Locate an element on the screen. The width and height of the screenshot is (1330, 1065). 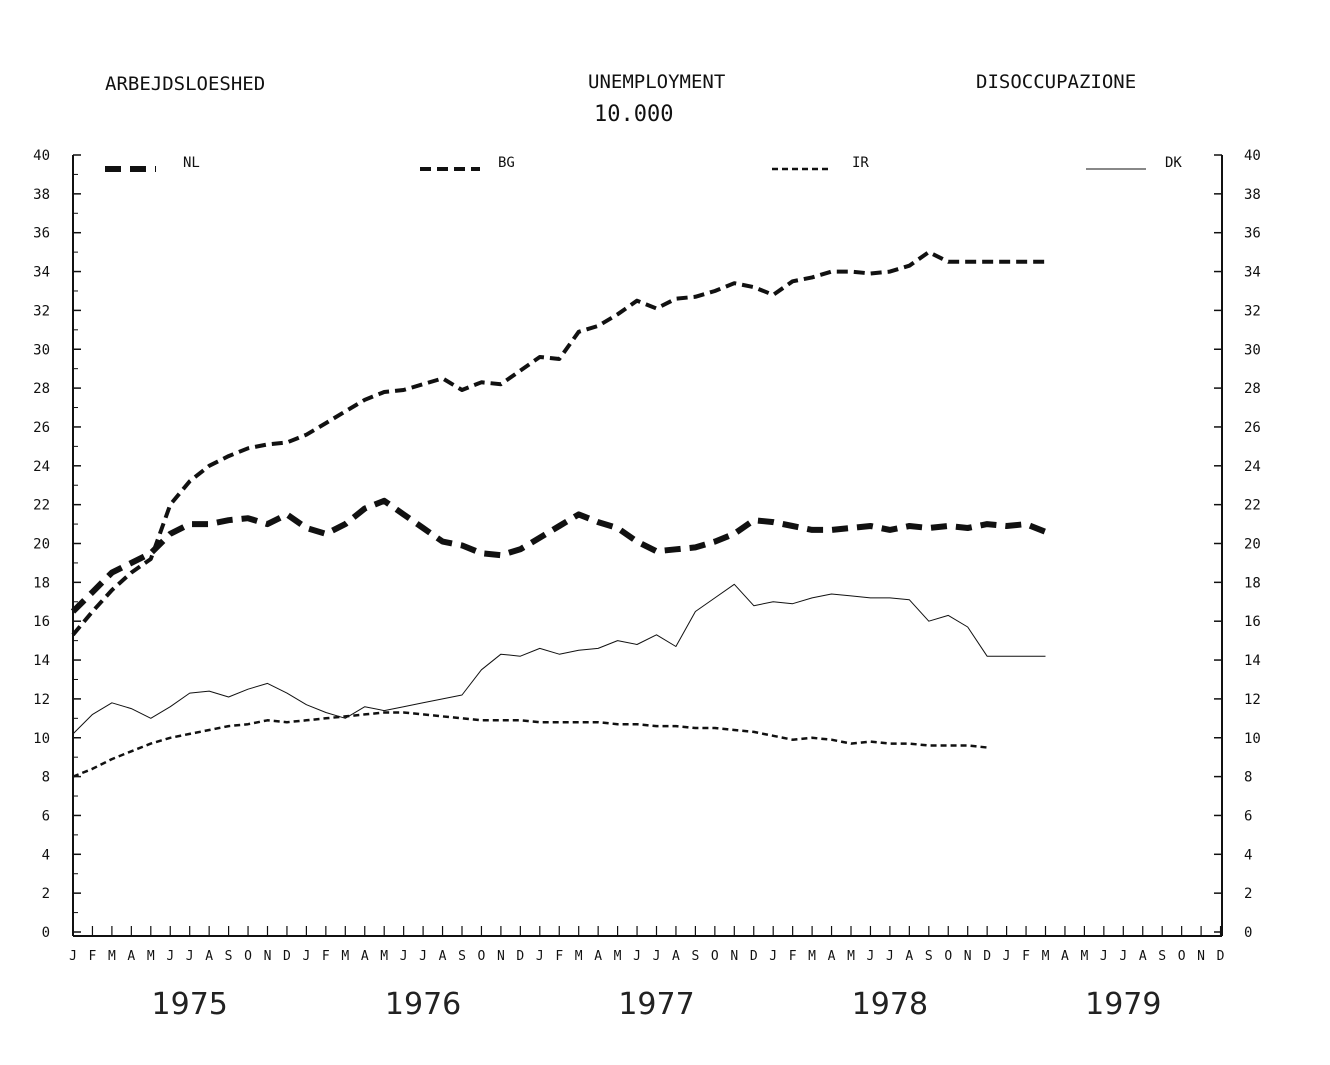
title-left: ARBEJDSLOESHED is located at coordinates (185, 84).